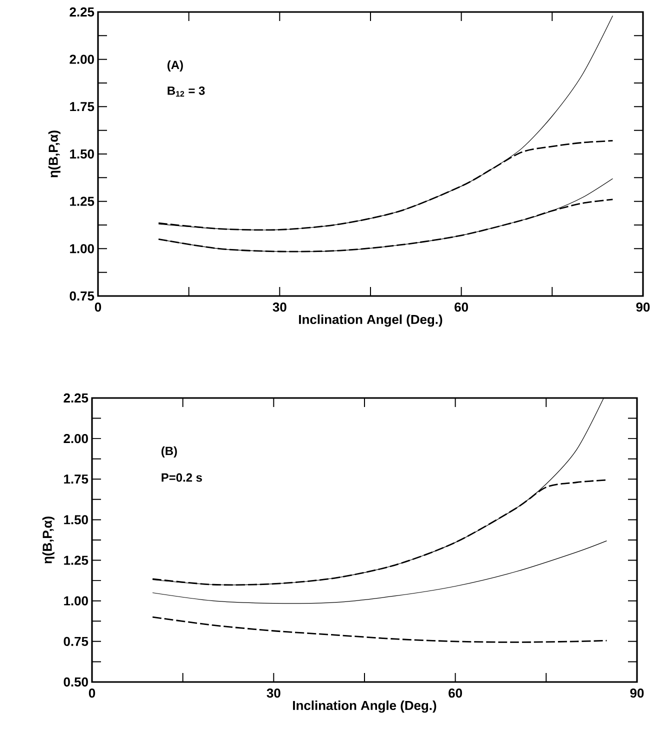 This screenshot has width=657, height=750. I want to click on x-axis-title: Inclination Angle (Deg.), so click(364, 706).